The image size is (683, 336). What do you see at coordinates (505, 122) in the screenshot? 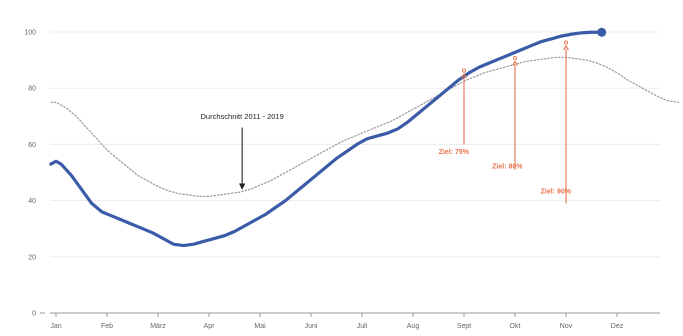
I see `target-layer: Ziel: 75% Ziel: 80% Ziel: 90%` at bounding box center [505, 122].